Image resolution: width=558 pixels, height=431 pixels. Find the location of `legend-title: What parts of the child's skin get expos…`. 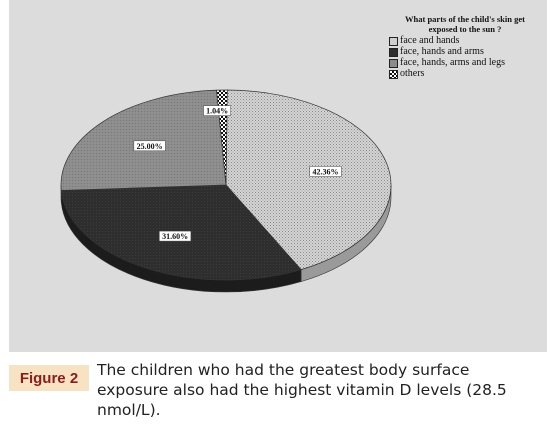

legend-title: What parts of the child's skin get expos… is located at coordinates (465, 24).